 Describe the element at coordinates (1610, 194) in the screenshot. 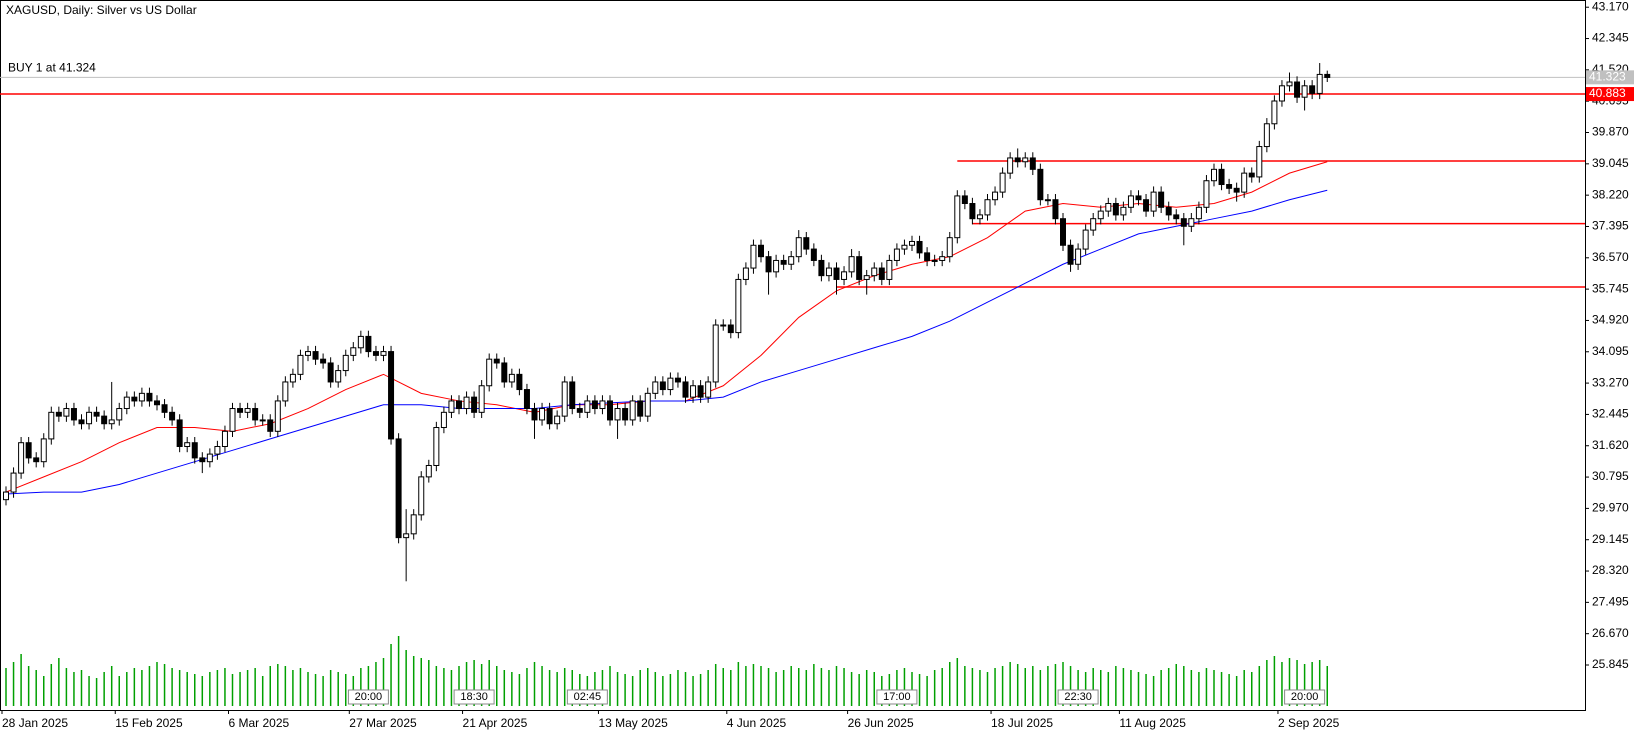

I see `y-tick-label: 38.220` at that location.